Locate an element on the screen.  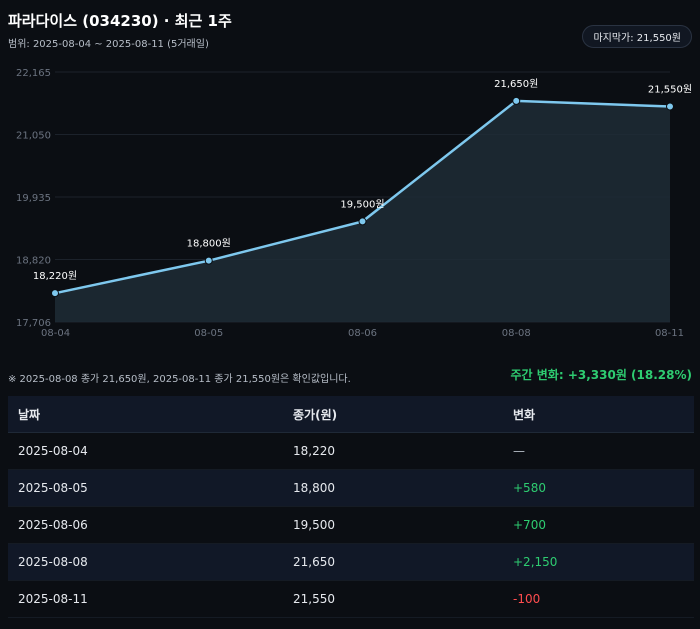
table-row: 2025-08-04 18,220 — is located at coordinates (351, 451).